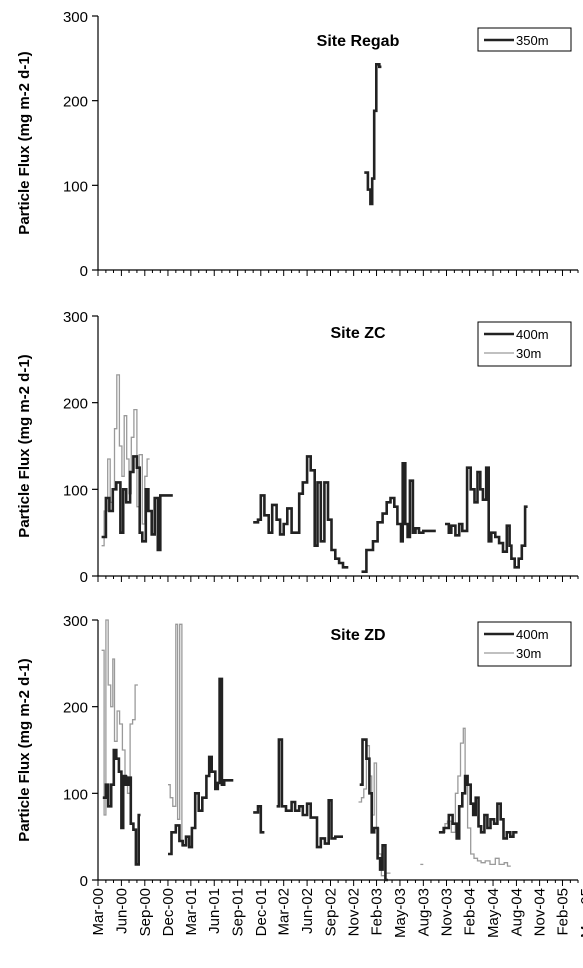 The height and width of the screenshot is (968, 583). Describe the element at coordinates (562, 912) in the screenshot. I see `x-tick-label: Feb-05` at that location.